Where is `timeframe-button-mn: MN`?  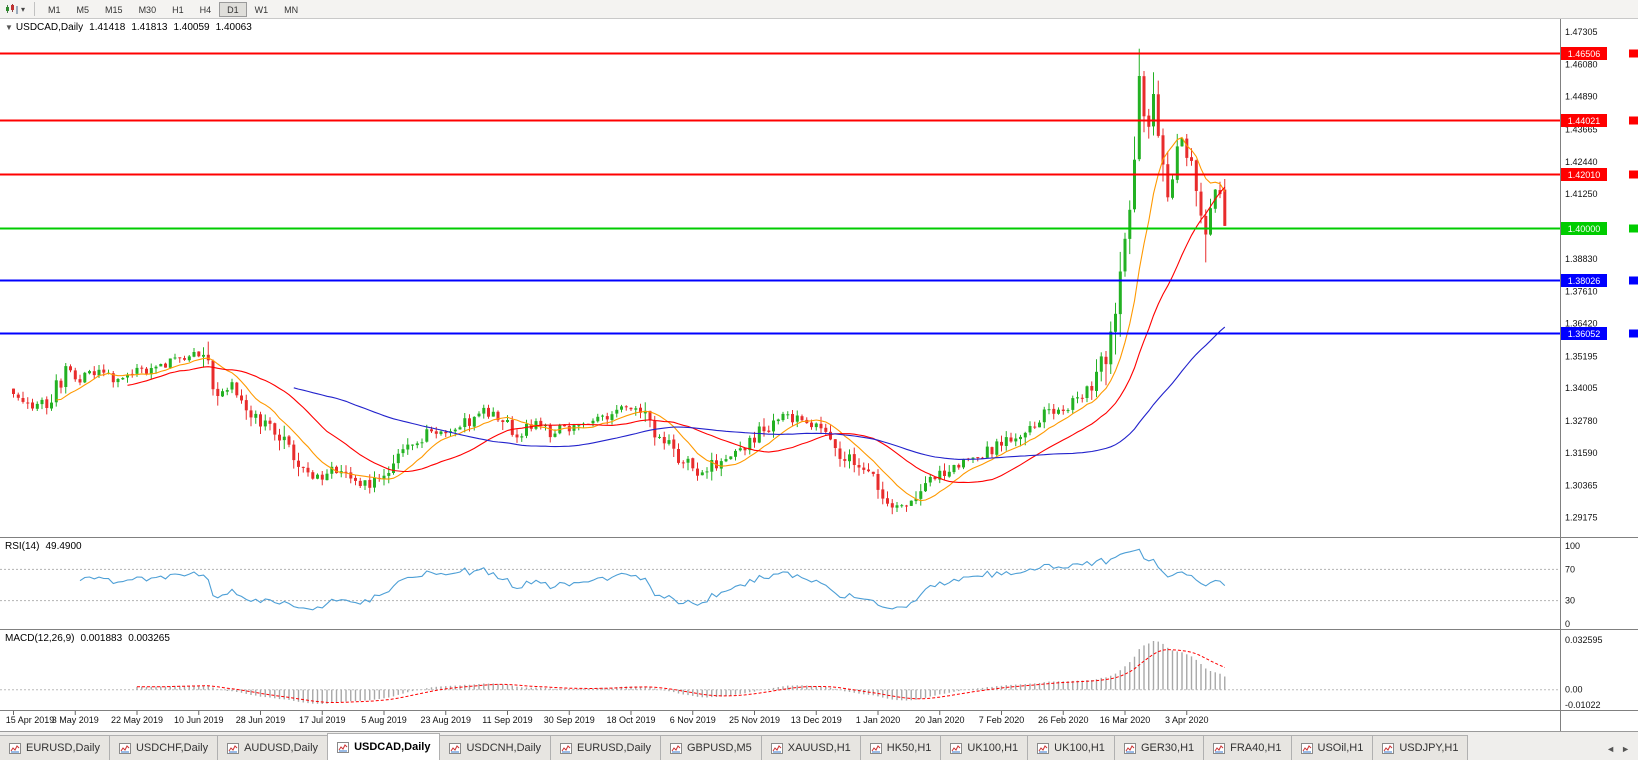 timeframe-button-mn: MN is located at coordinates (291, 9).